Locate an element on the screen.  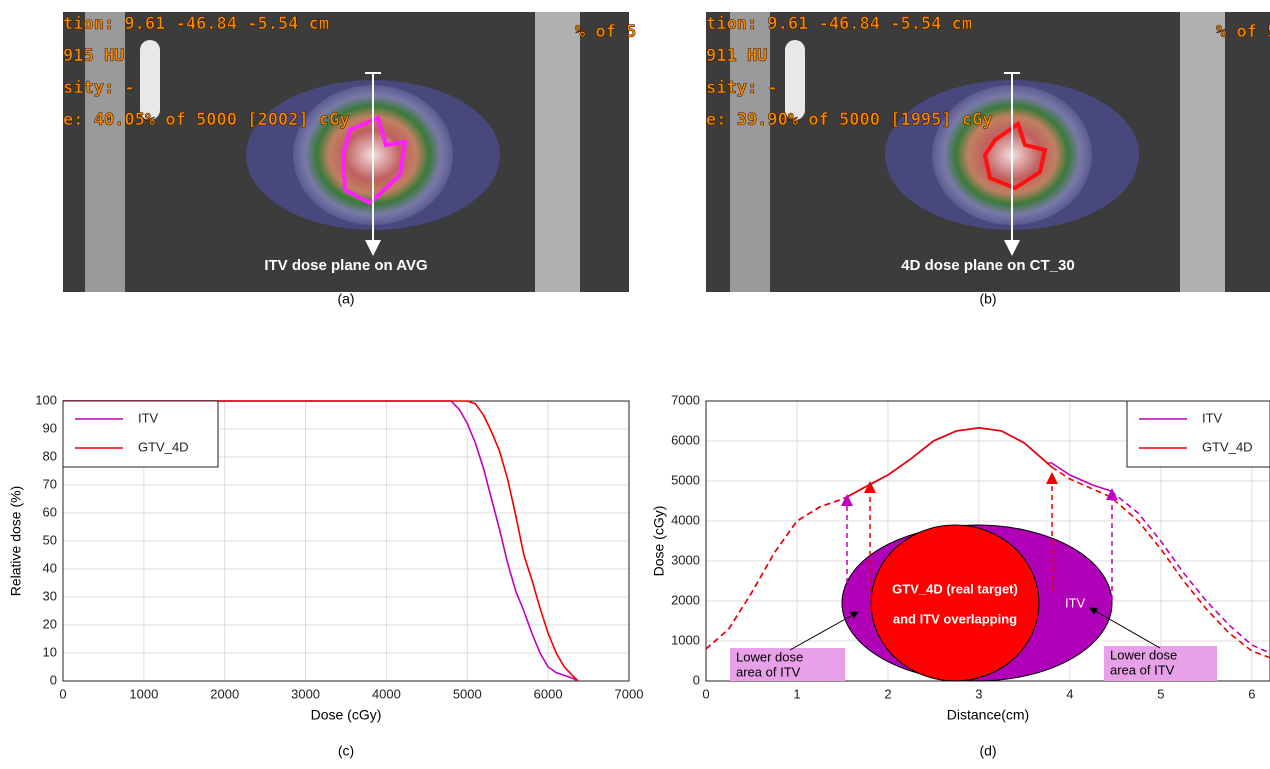
y-tick-label: 70 is located at coordinates (50, 483).